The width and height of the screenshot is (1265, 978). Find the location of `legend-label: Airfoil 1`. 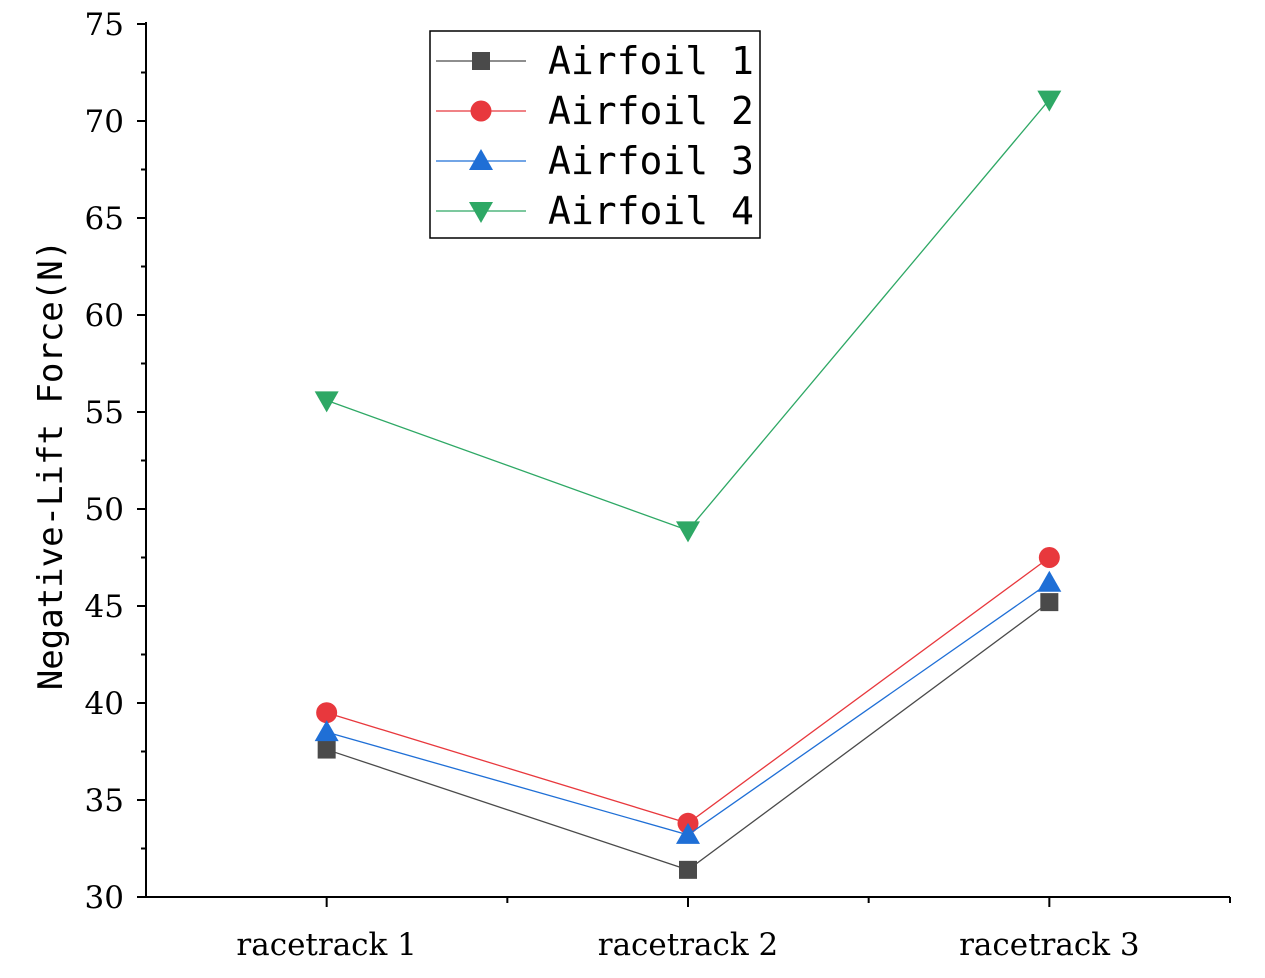

legend-label: Airfoil 1 is located at coordinates (651, 61).